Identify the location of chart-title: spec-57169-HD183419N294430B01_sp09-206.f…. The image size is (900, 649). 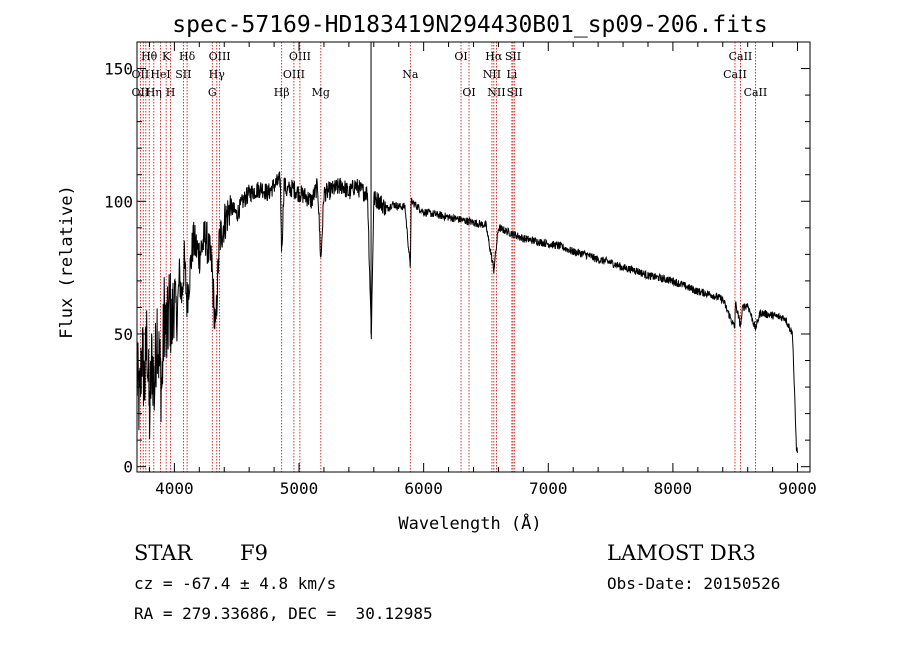
(469, 25).